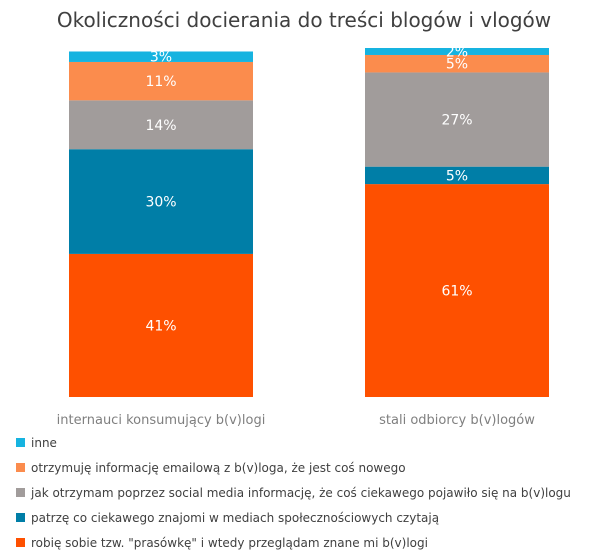  I want to click on bar-segment-c1-s0, so click(457, 290).